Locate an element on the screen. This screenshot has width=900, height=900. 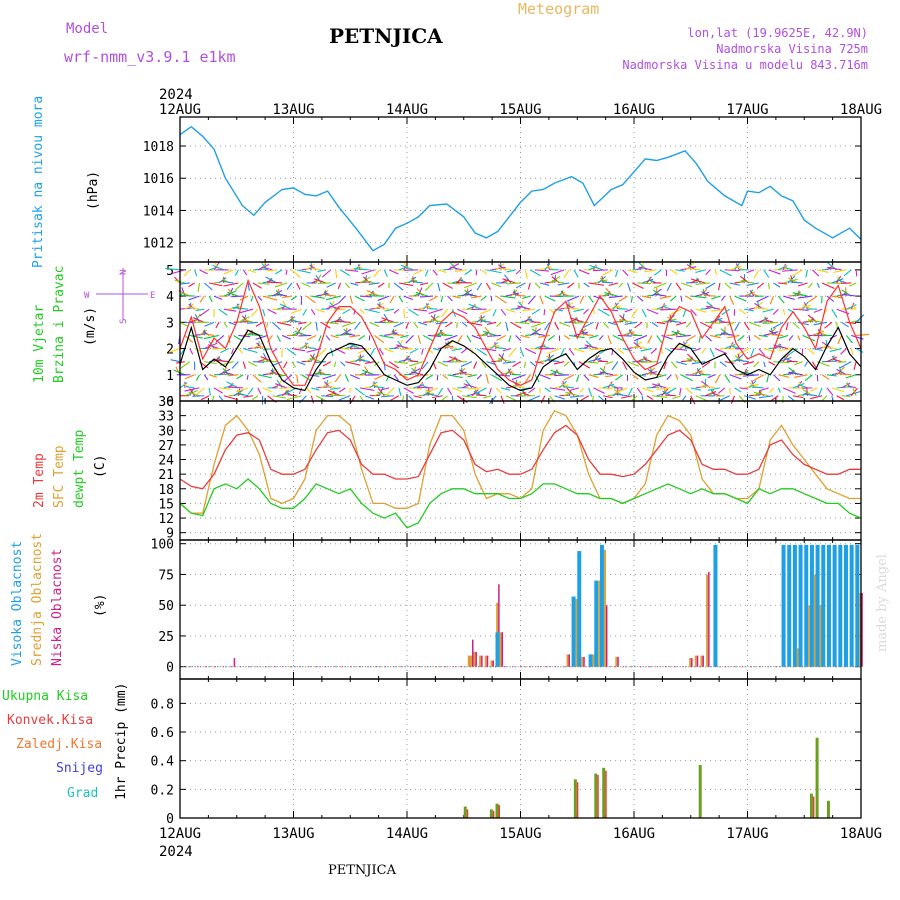
temp2m-ylabel: 2m Temp is located at coordinates (39, 480).